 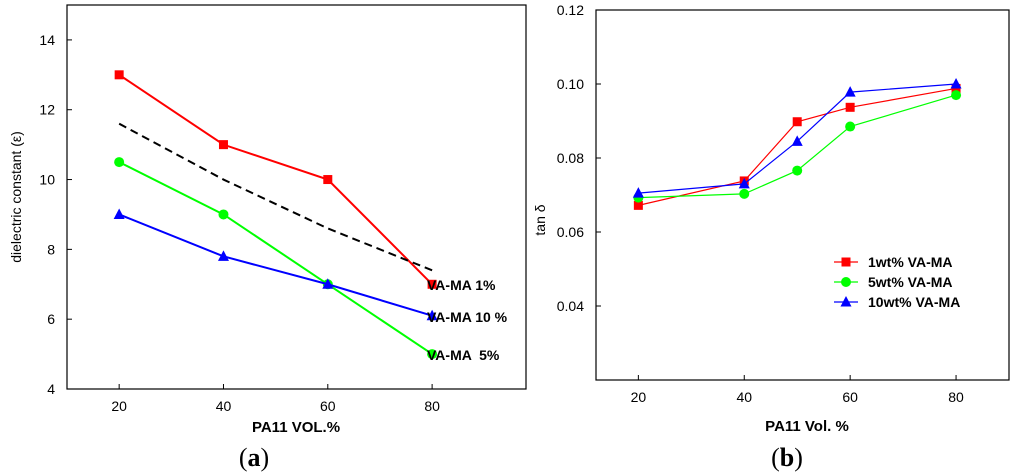 I want to click on series-line-5wt-va-ma, so click(x=797, y=146).